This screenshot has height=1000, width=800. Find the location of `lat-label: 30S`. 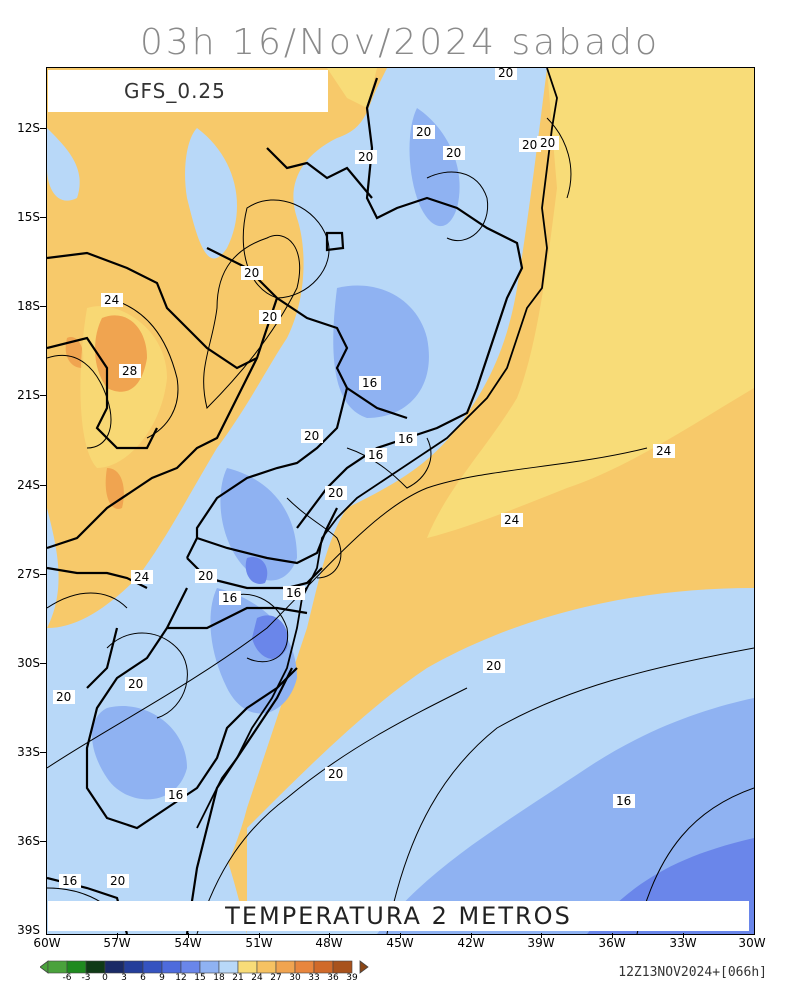

lat-label: 30S is located at coordinates (28, 663).